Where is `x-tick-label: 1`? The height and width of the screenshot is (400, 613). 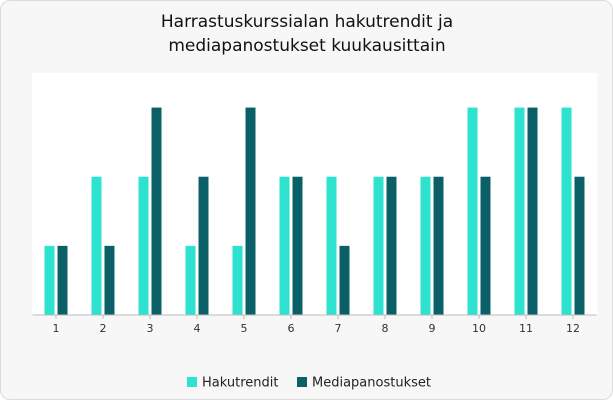 x-tick-label: 1 is located at coordinates (56, 328).